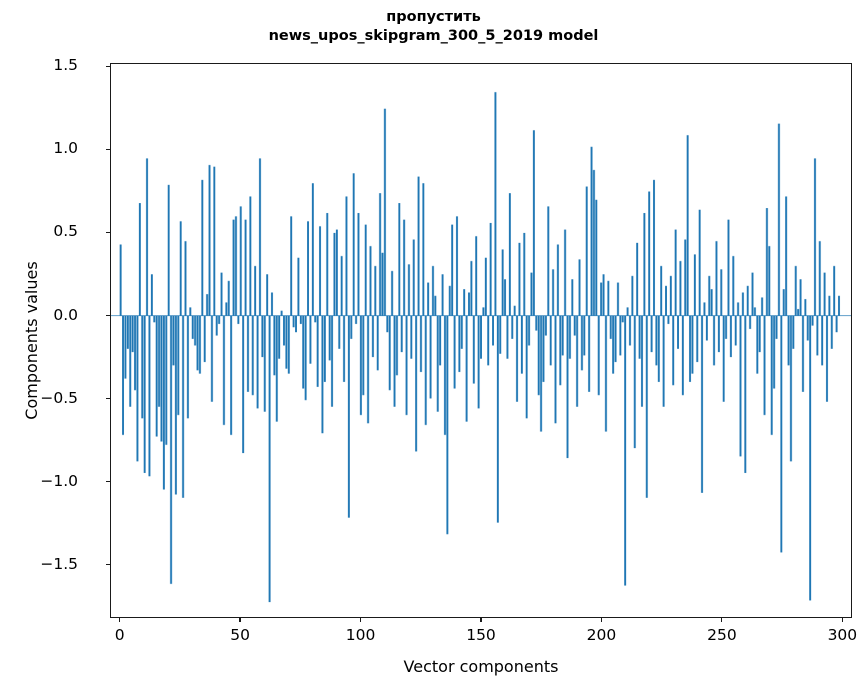  I want to click on x-tick-label: 50, so click(240, 635).